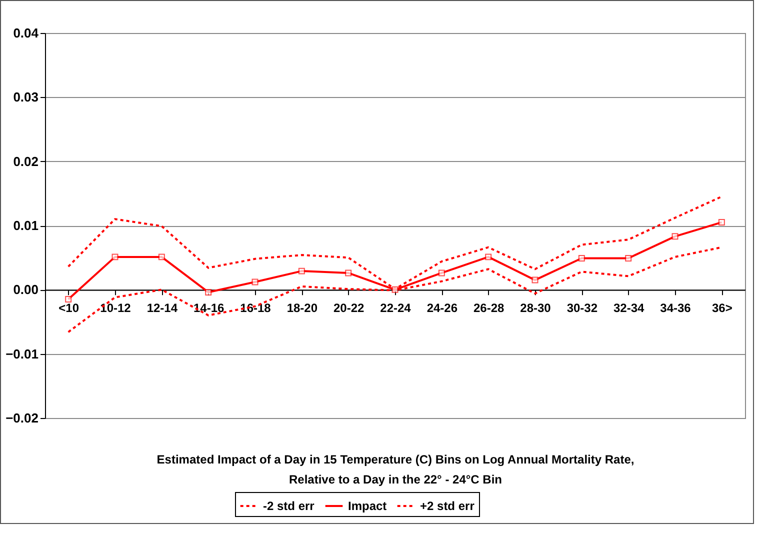  I want to click on y-tick-label: 0.03, so click(25, 97).